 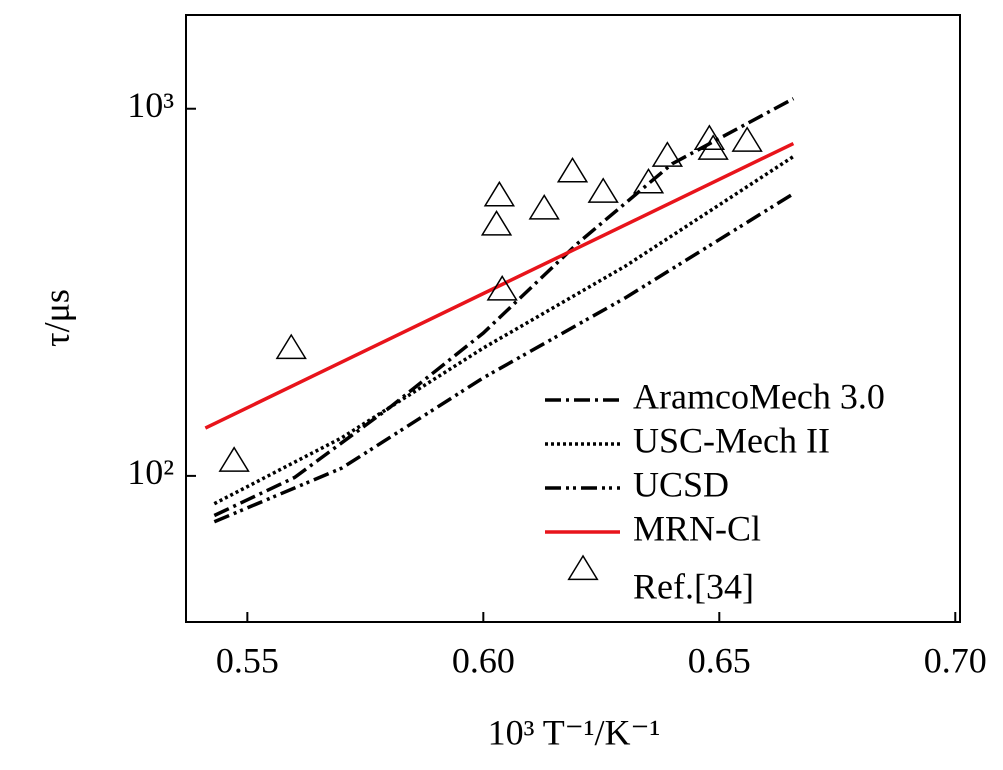 What do you see at coordinates (731, 440) in the screenshot?
I see `legend-label: USC-Mech II` at bounding box center [731, 440].